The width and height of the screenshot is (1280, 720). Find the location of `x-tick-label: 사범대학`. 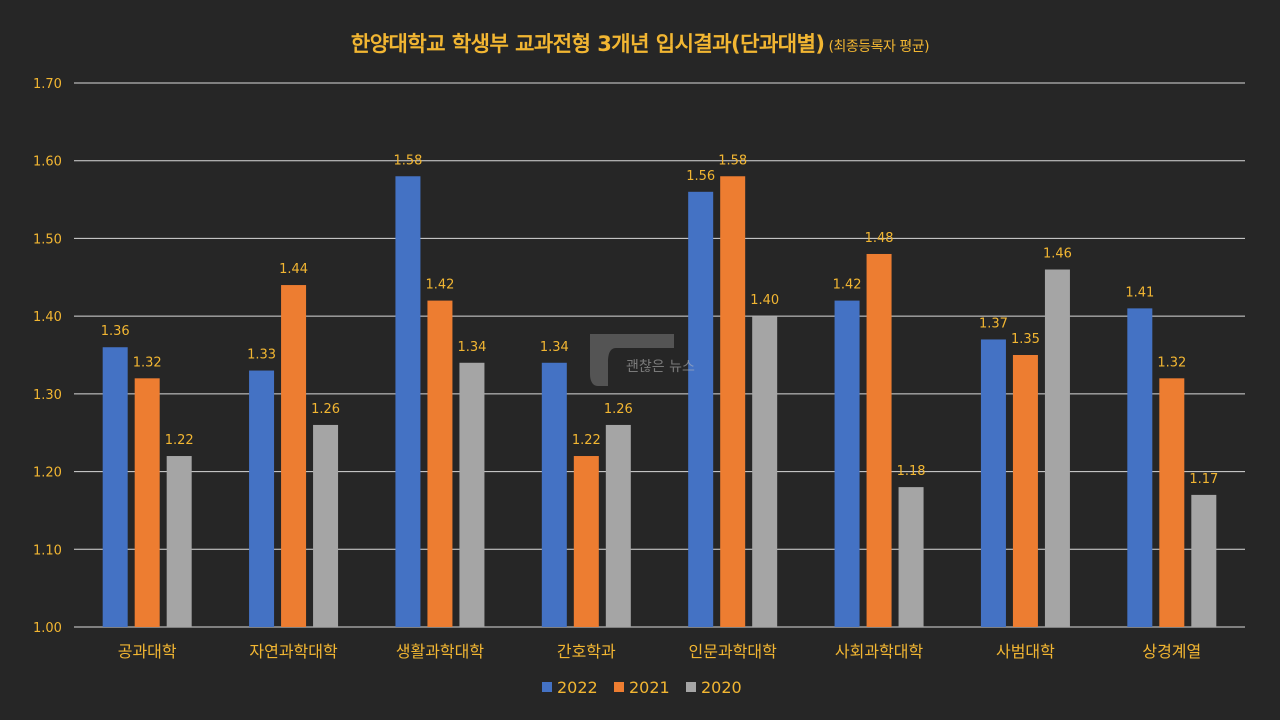

x-tick-label: 사범대학 is located at coordinates (1025, 651).